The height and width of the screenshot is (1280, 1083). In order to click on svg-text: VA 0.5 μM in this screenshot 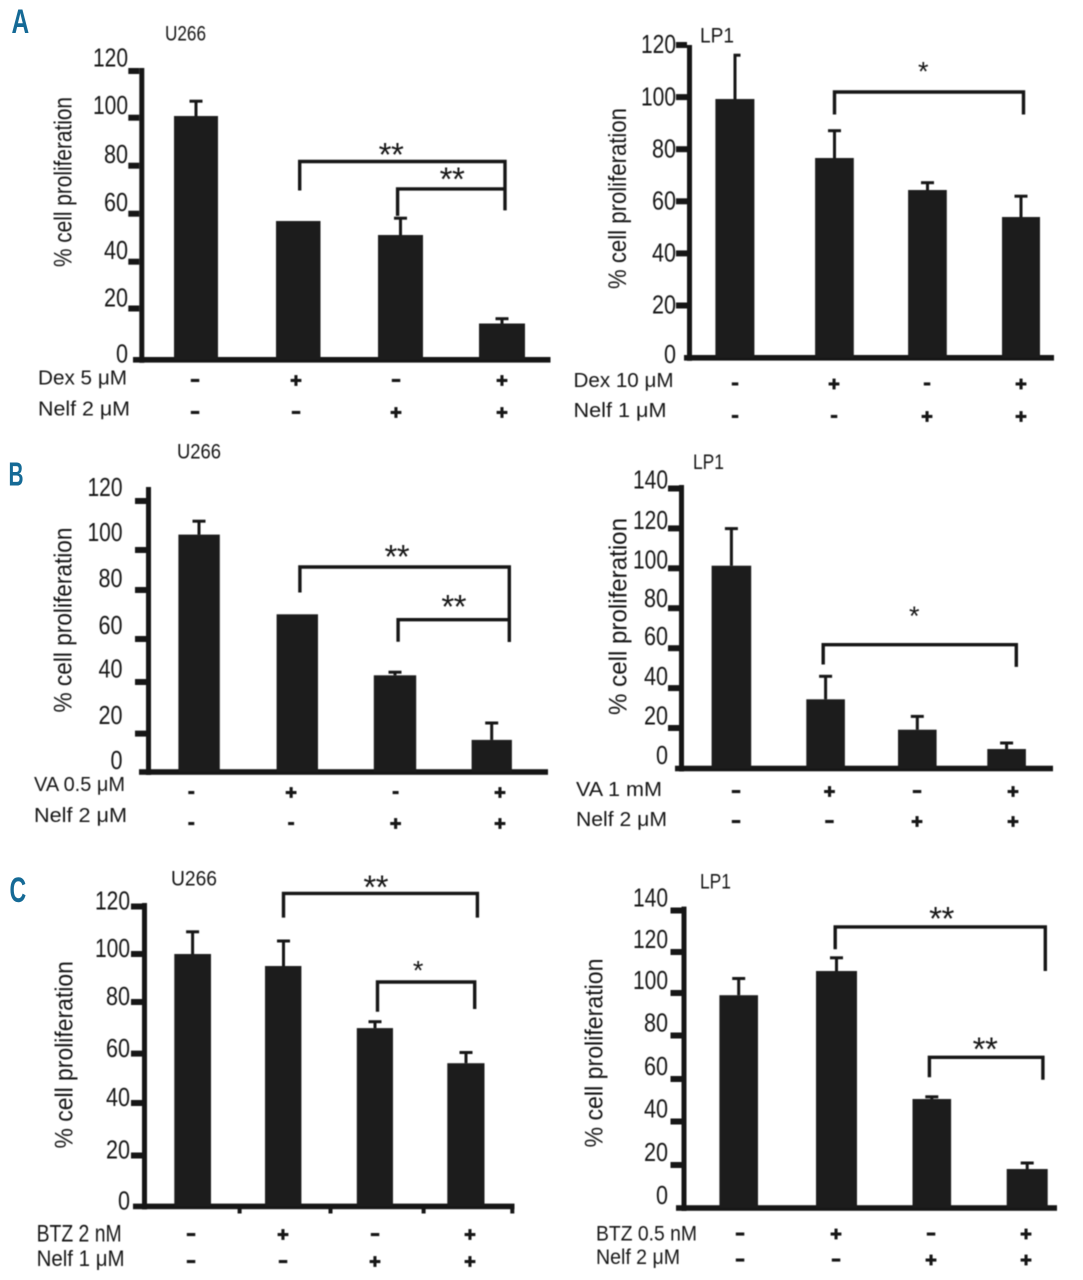, I will do `click(79, 785)`.